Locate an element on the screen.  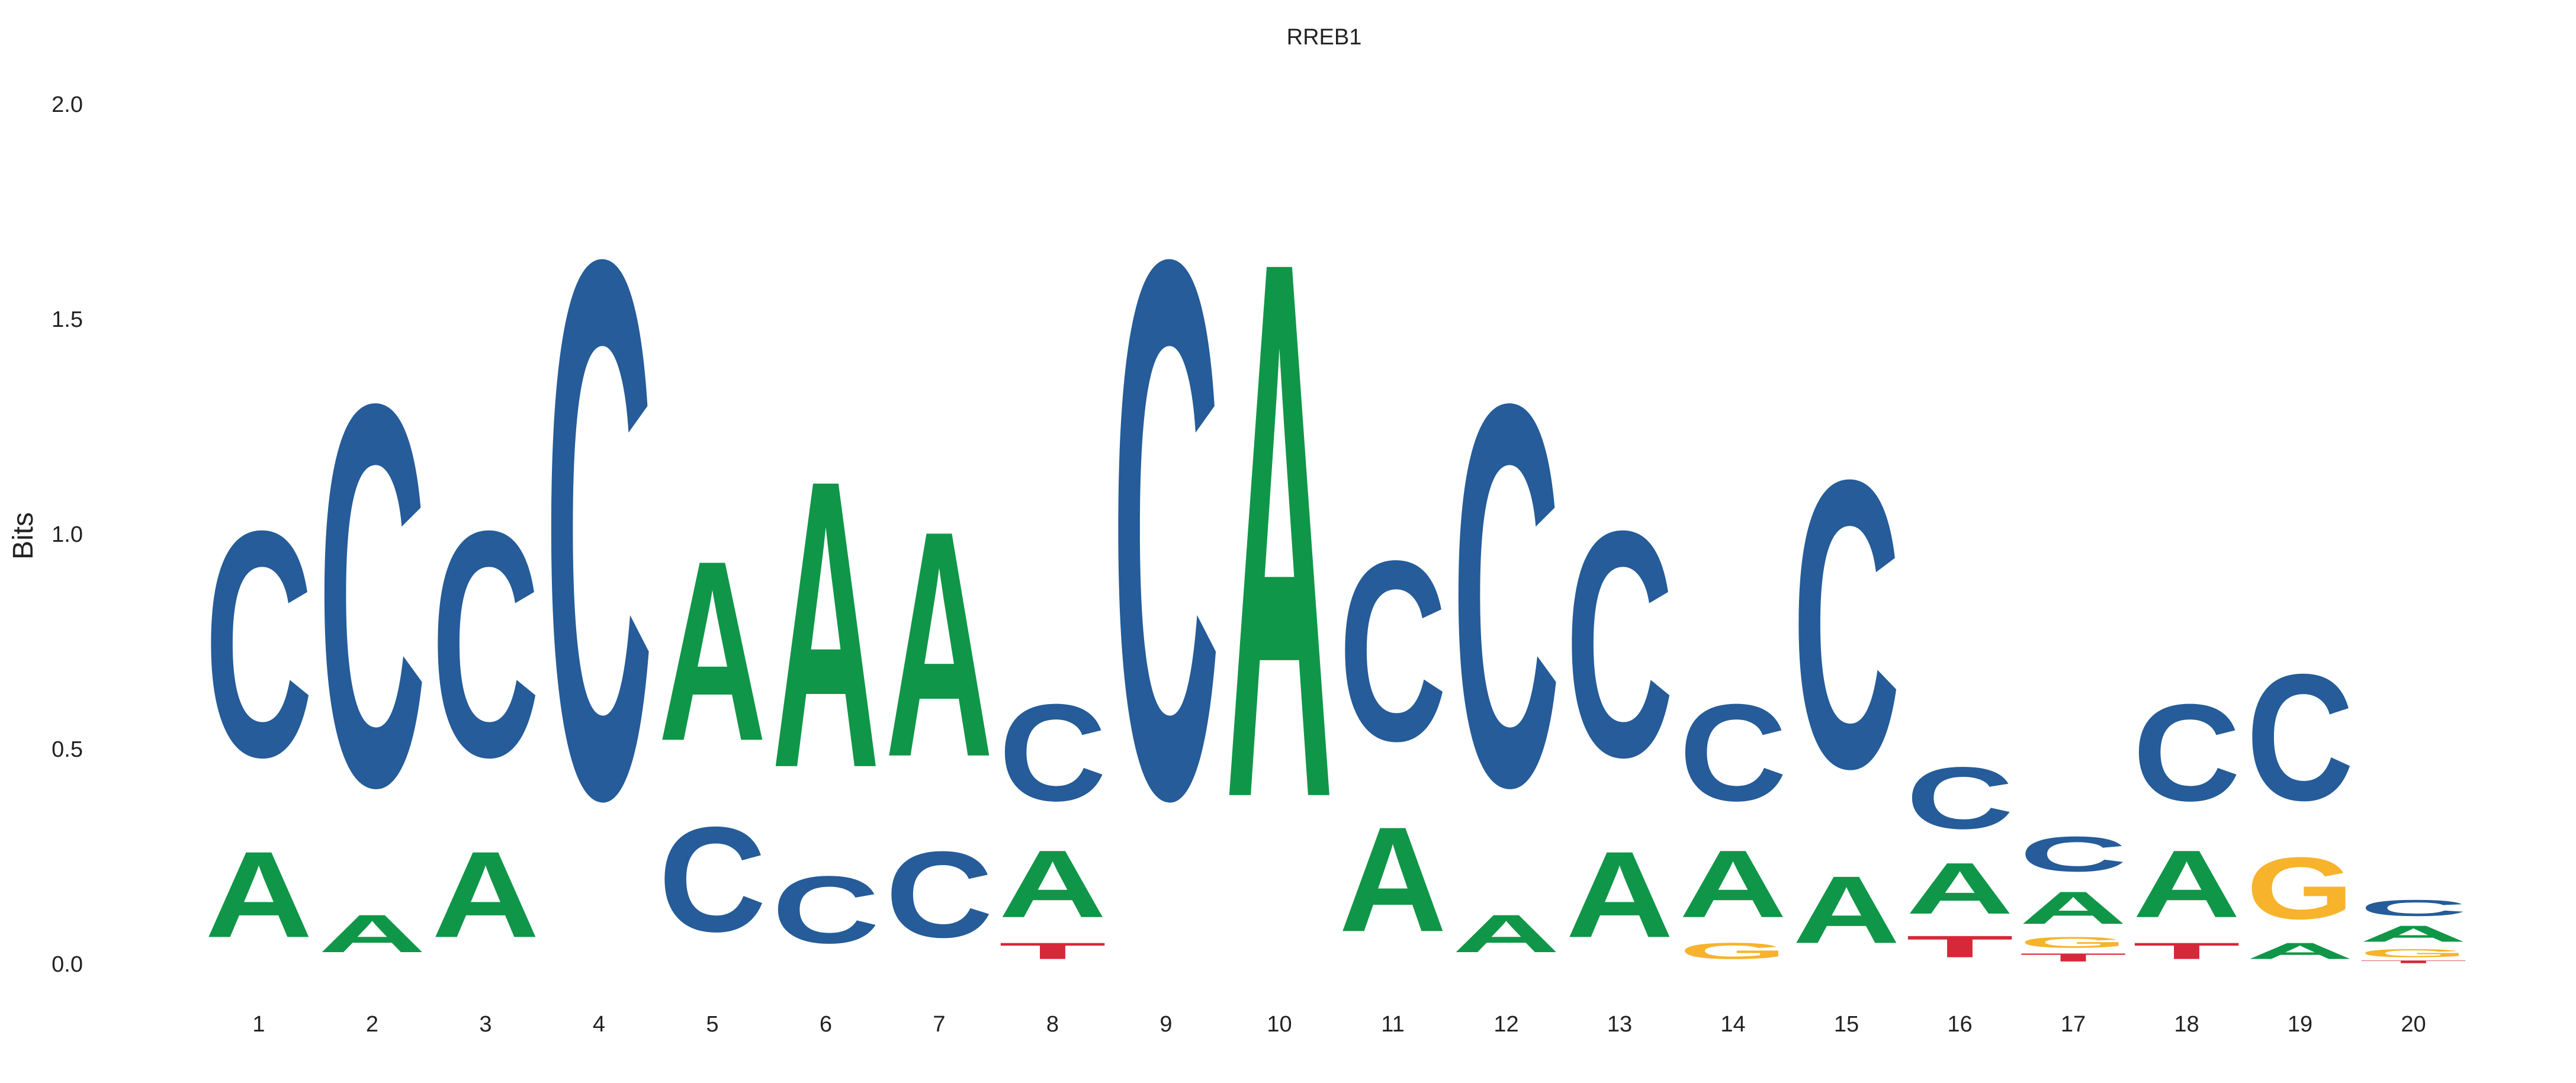
chart-title: RREB1 is located at coordinates (1324, 37).